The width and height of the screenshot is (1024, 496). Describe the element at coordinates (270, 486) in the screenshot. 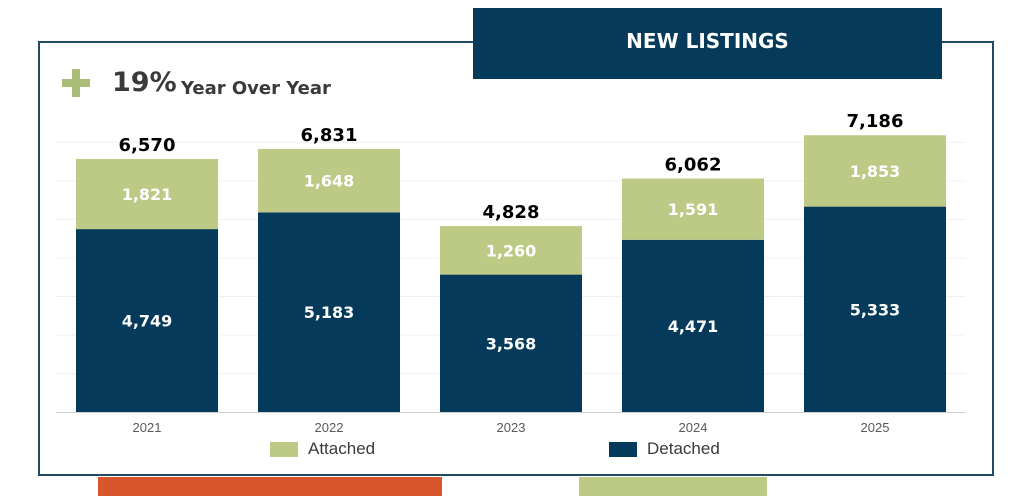

I see `bottom-orange-tab` at that location.